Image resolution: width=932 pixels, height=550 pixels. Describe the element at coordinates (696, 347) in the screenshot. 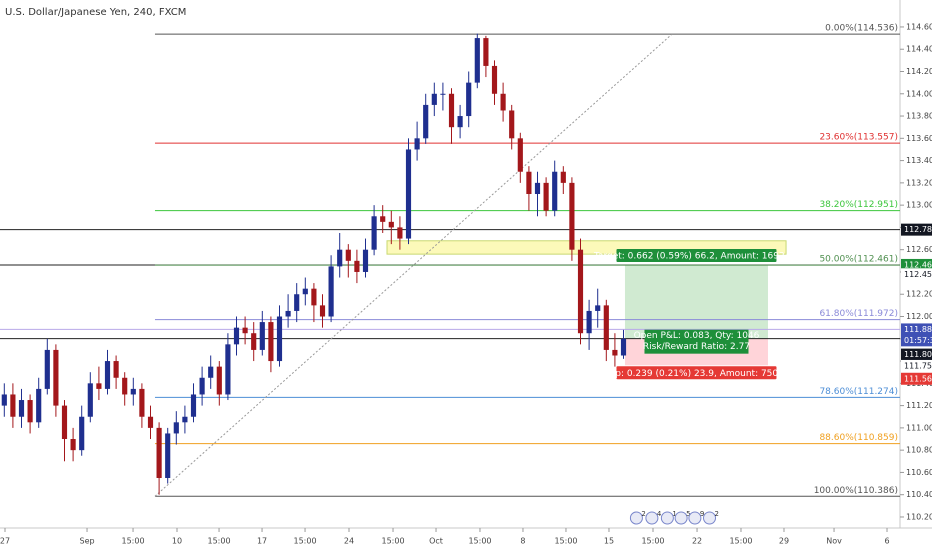

I see `ratio-label: Risk/Reward Ratio: 2.77` at that location.